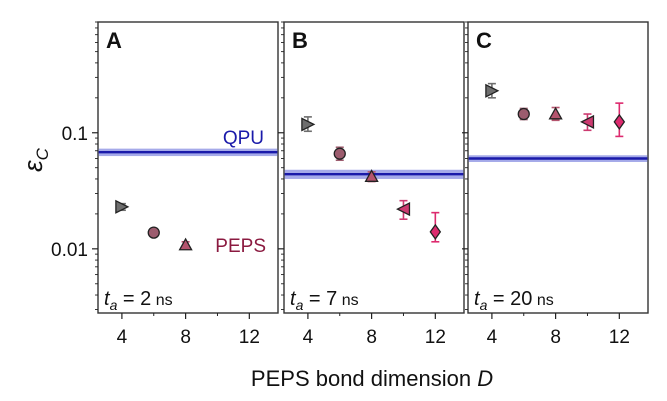 The image size is (667, 401). What do you see at coordinates (243, 138) in the screenshot?
I see `qpu-label: QPU` at bounding box center [243, 138].